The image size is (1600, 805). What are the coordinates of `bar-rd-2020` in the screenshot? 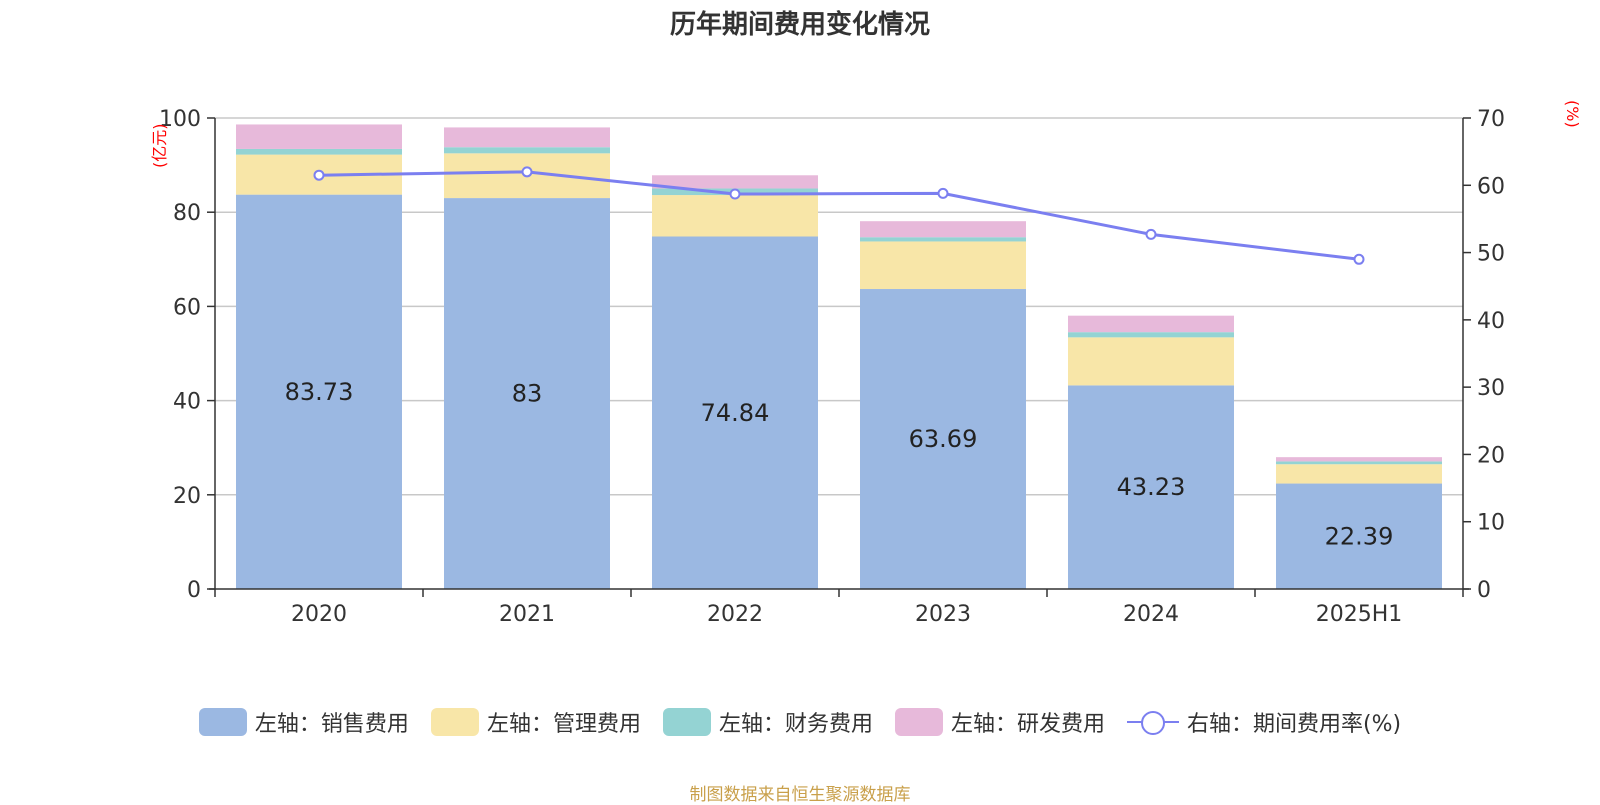 It's located at (319, 136).